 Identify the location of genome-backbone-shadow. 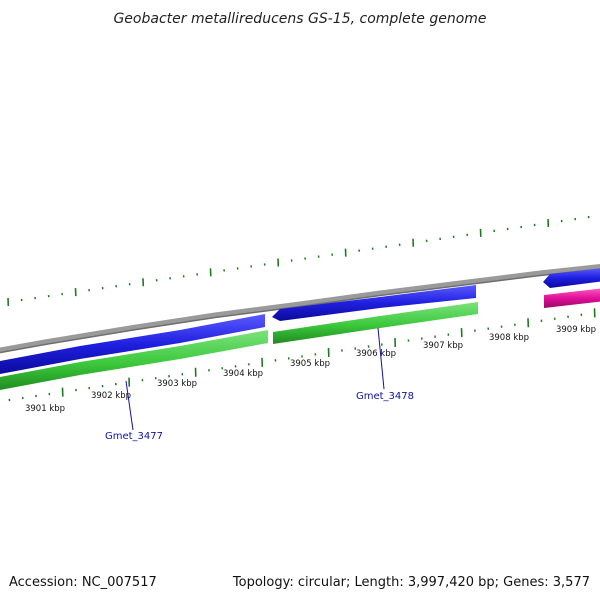
(300, 311).